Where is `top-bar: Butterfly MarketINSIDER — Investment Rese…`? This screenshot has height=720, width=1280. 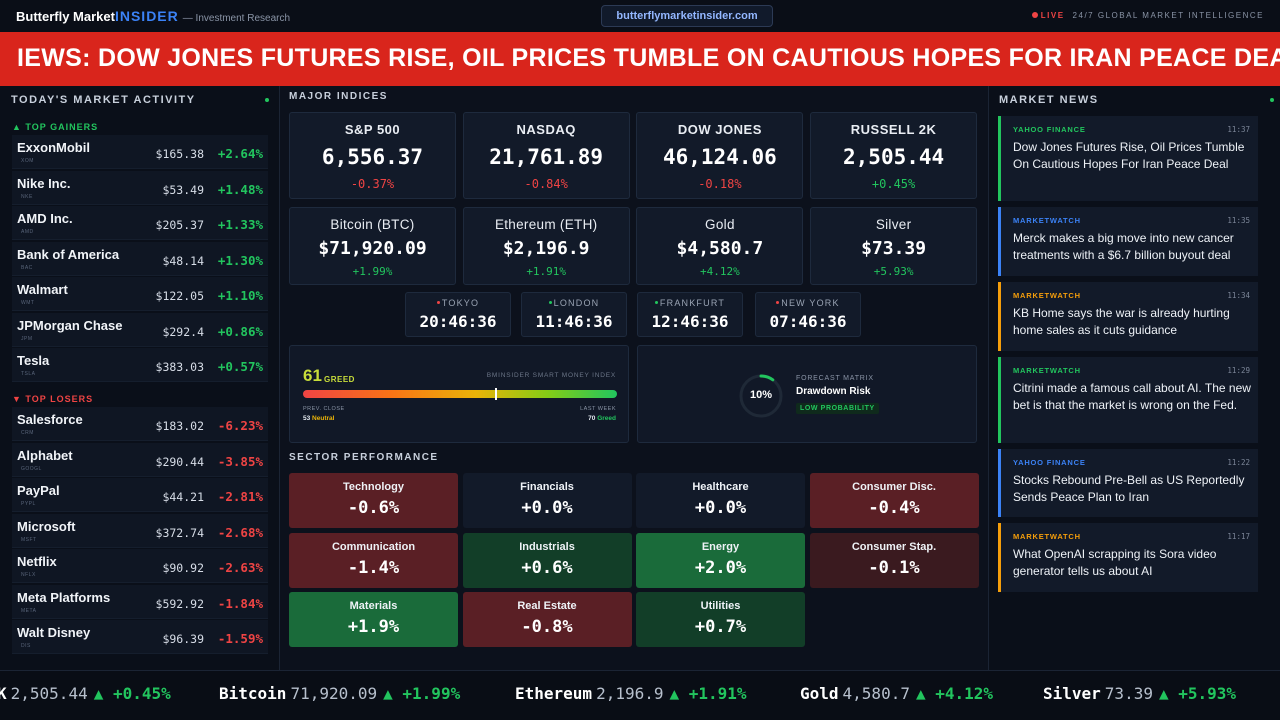 top-bar: Butterfly MarketINSIDER — Investment Rese… is located at coordinates (640, 16).